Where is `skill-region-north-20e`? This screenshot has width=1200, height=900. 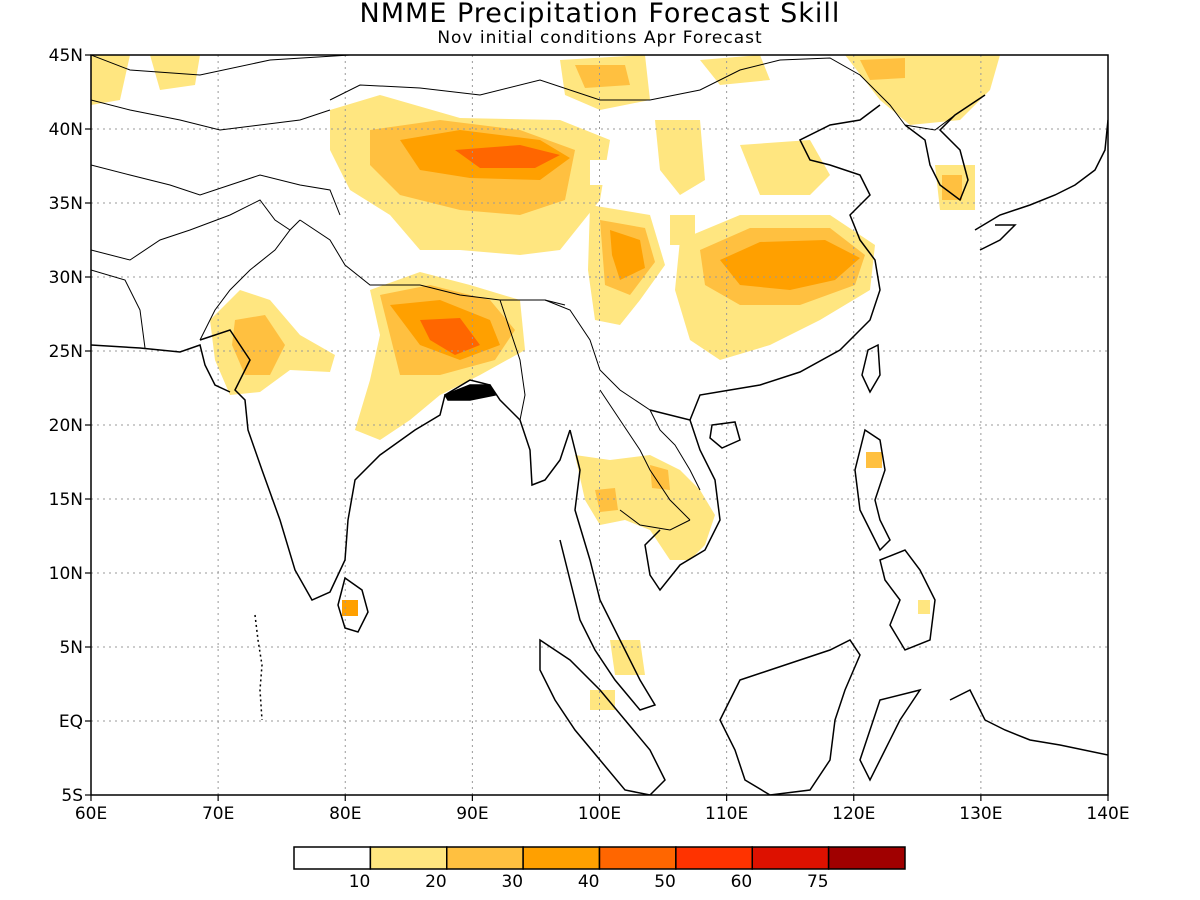 skill-region-north-20e is located at coordinates (110, 80).